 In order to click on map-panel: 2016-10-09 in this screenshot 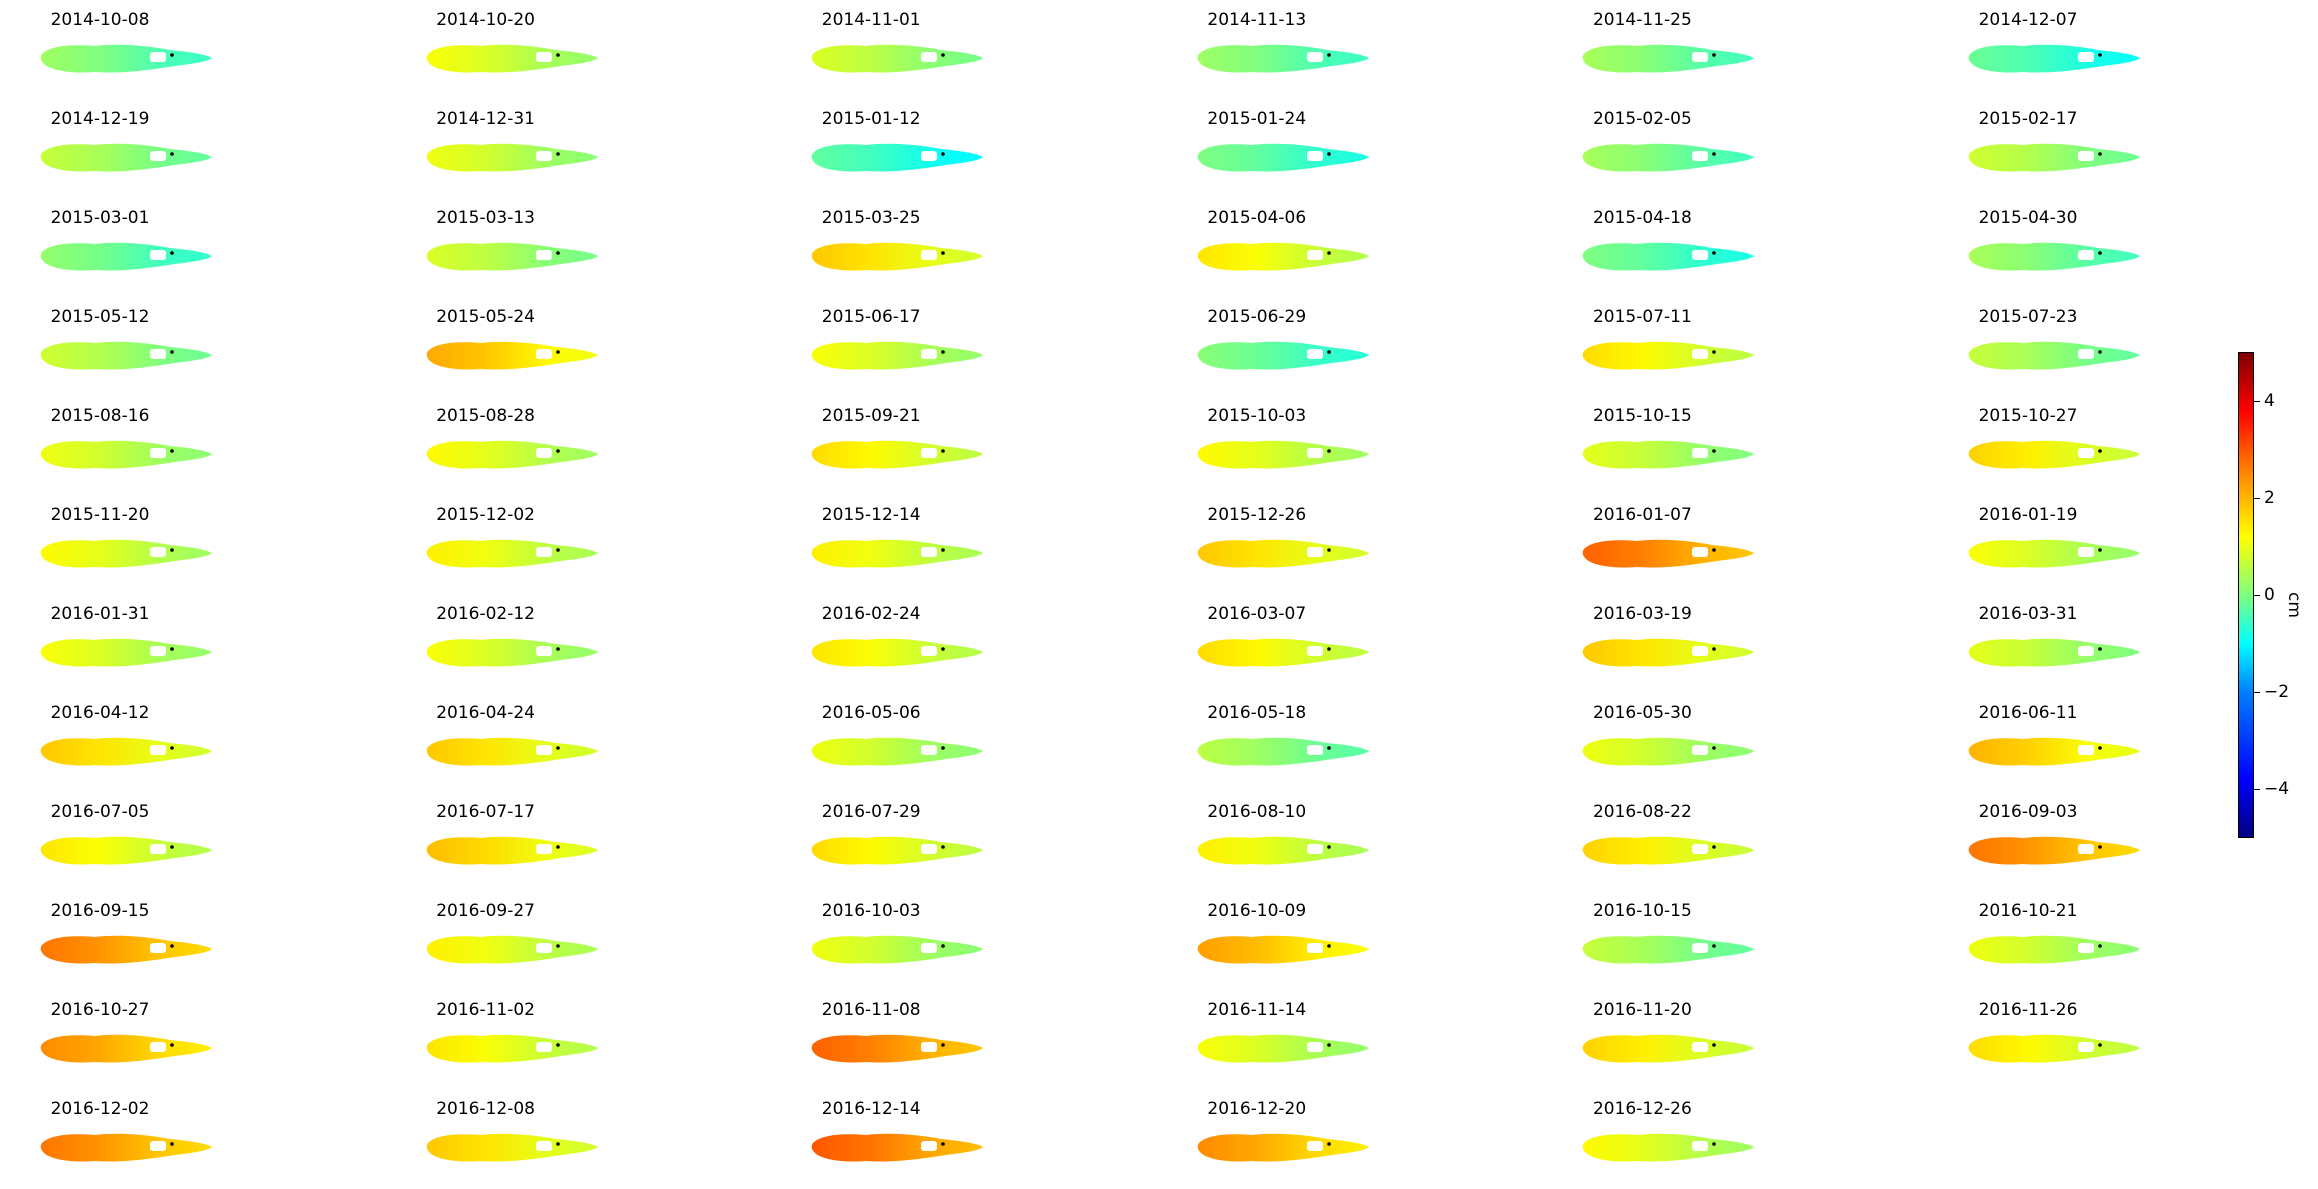, I will do `click(1277, 946)`.